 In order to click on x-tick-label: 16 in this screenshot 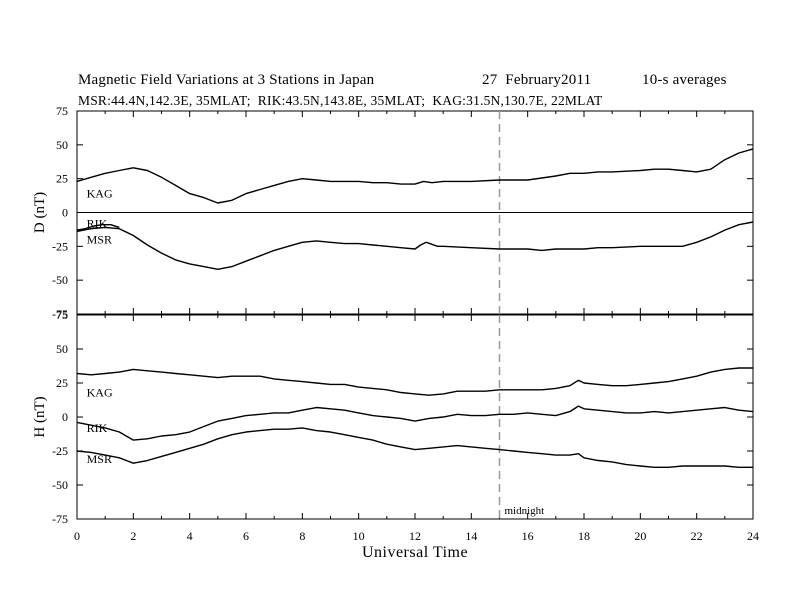, I will do `click(528, 536)`.